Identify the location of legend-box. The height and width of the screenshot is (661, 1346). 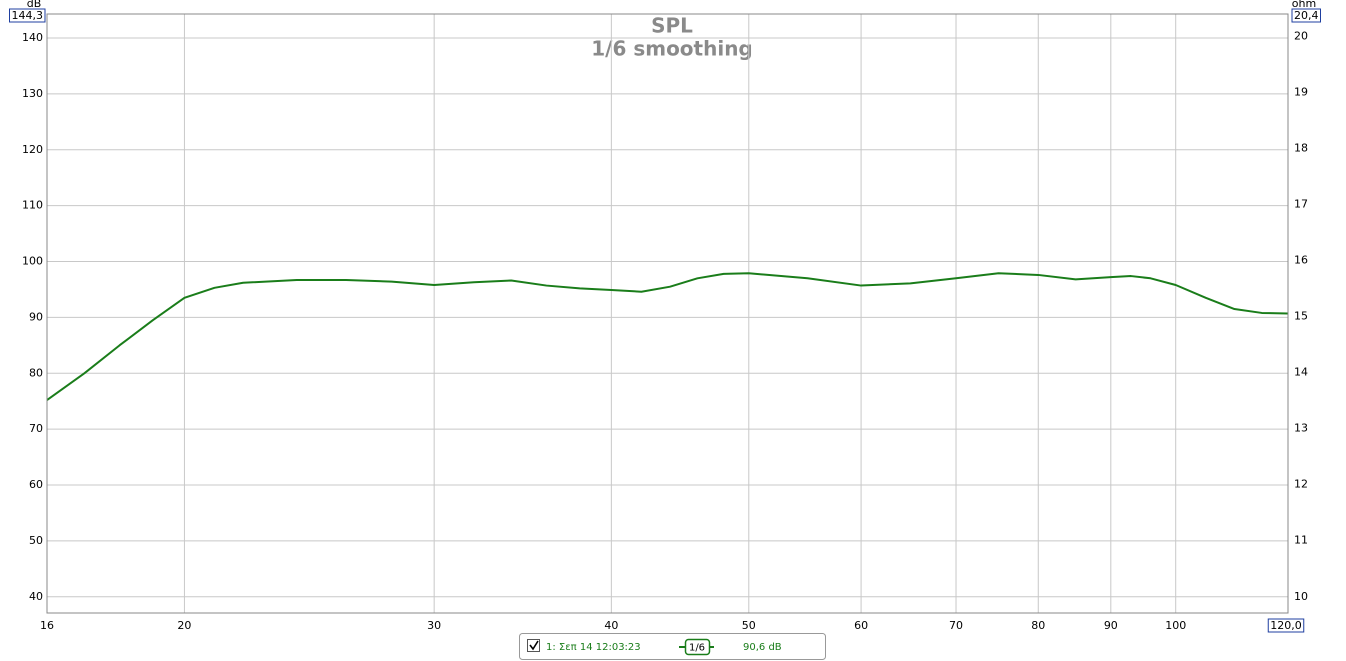
(672, 646).